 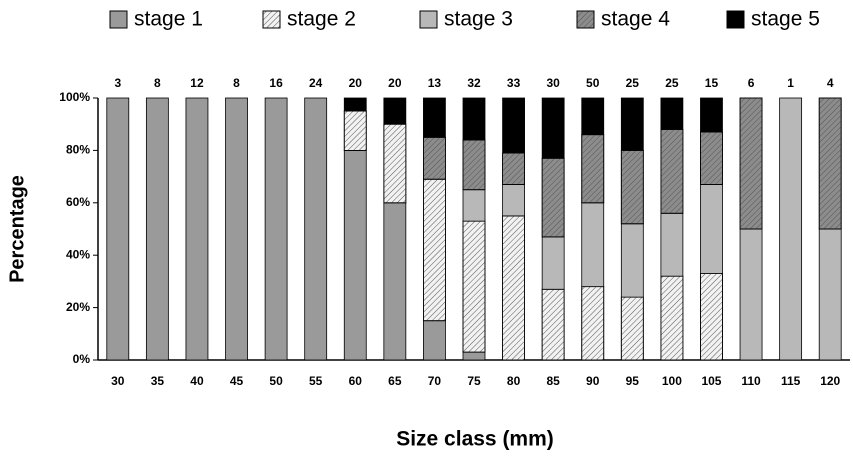 What do you see at coordinates (474, 83) in the screenshot?
I see `count-label: 32` at bounding box center [474, 83].